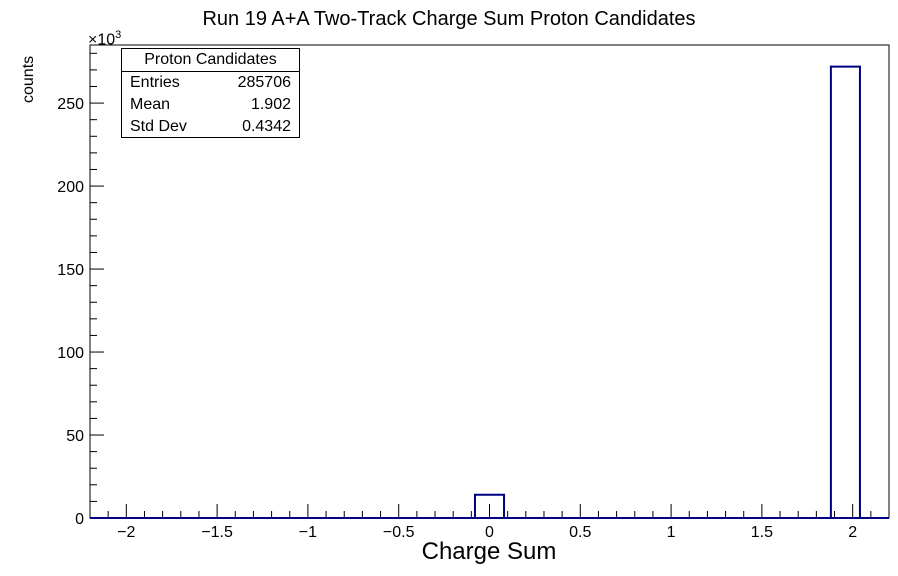 This screenshot has height=576, width=898. I want to click on y-tick-label: 50, so click(75, 436).